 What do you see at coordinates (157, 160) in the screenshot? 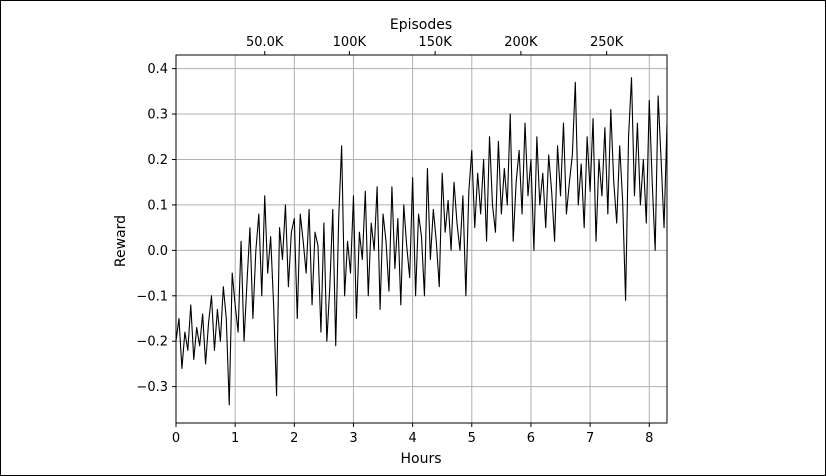
I see `y-tick-label: 0.2` at bounding box center [157, 160].